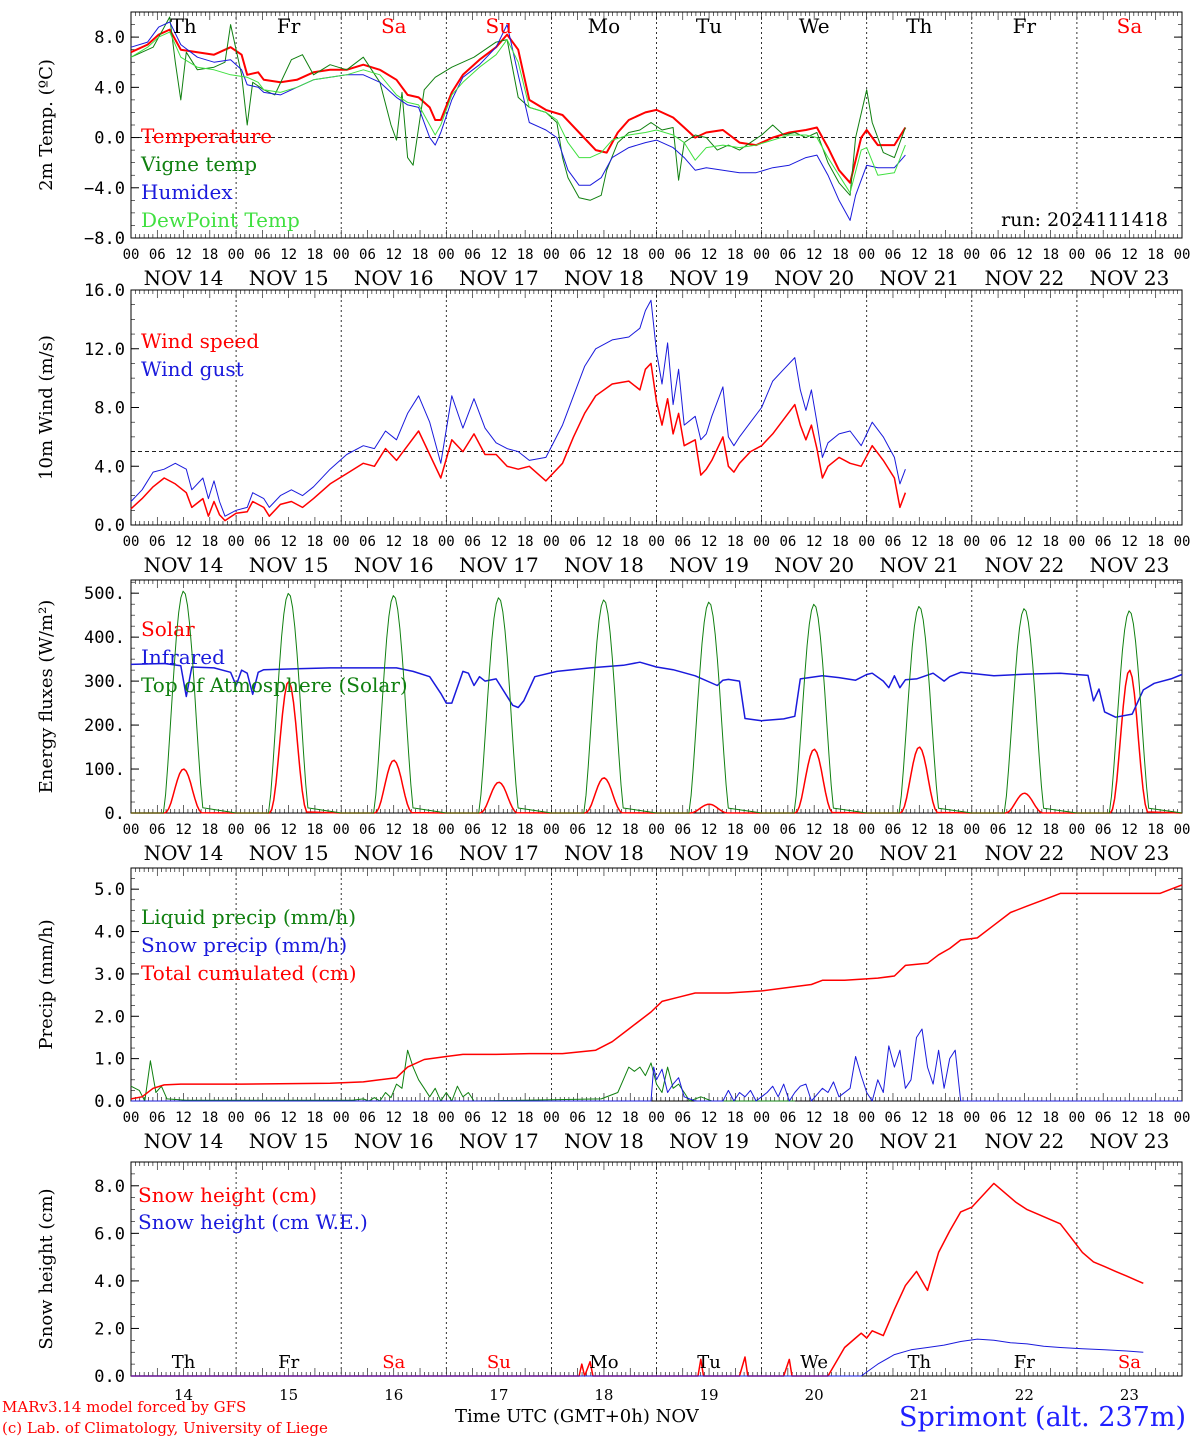 The width and height of the screenshot is (1194, 1440). I want to click on date-label: NOV 14, so click(184, 278).